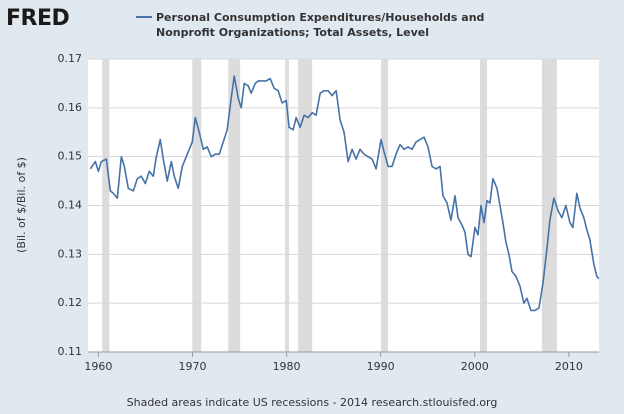 The width and height of the screenshot is (624, 414). I want to click on y-tick-label: 0.13, so click(70, 253).